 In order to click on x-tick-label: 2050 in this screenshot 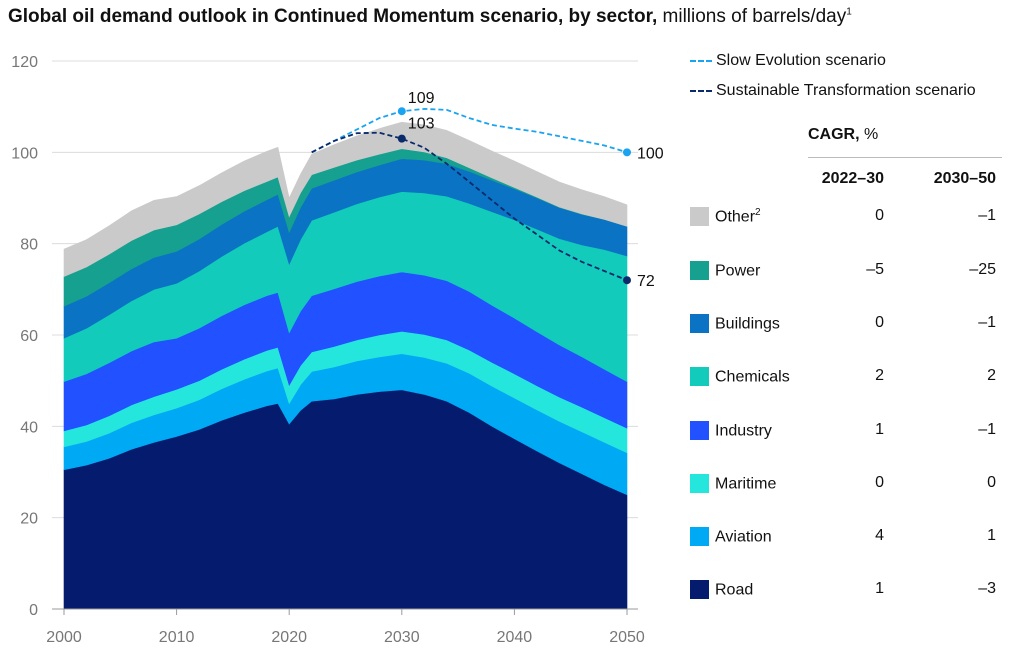, I will do `click(627, 637)`.